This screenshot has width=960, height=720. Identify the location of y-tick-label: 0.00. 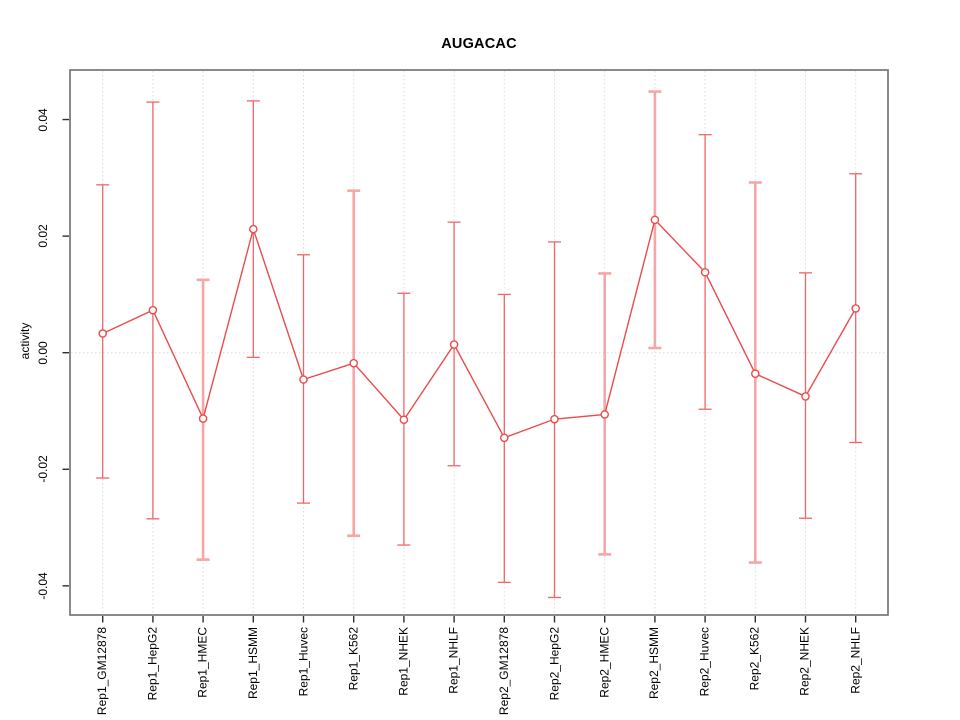
(43, 353).